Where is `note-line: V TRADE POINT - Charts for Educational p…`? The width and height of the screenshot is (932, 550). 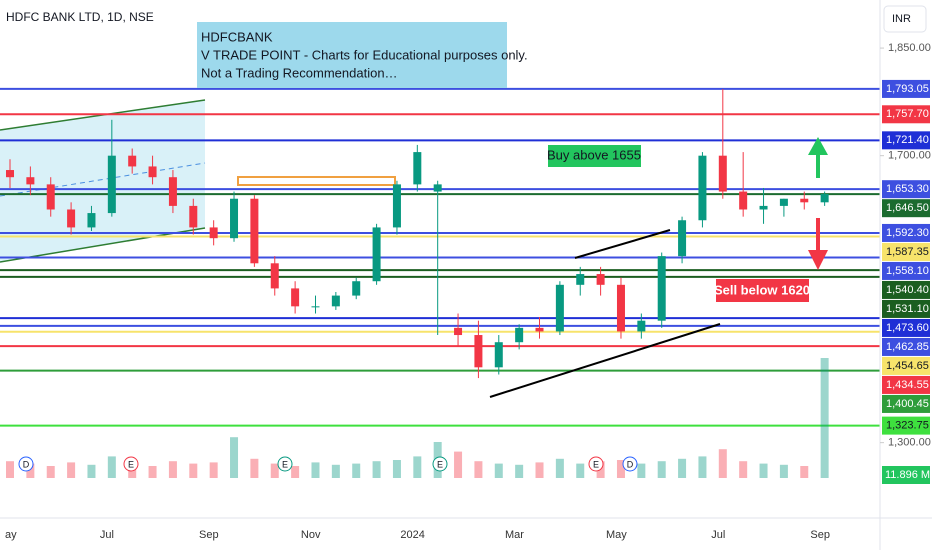
note-line: V TRADE POINT - Charts for Educational p… is located at coordinates (364, 54).